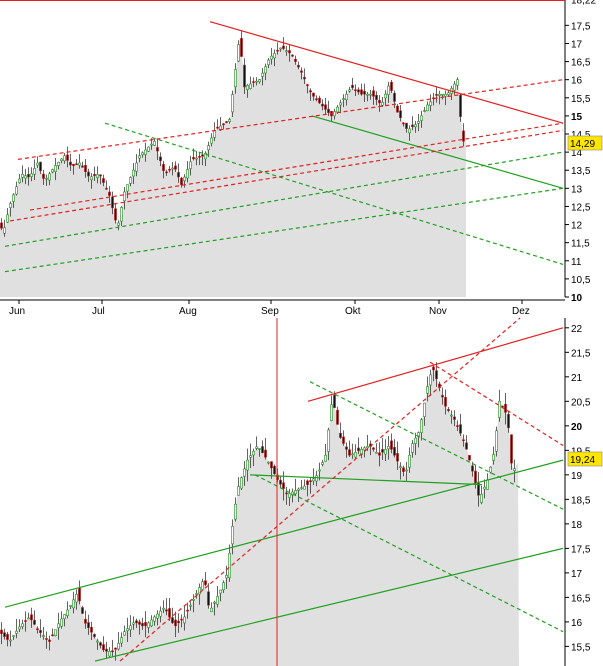 The width and height of the screenshot is (603, 666). I want to click on y-tick-label: 17,5, so click(581, 549).